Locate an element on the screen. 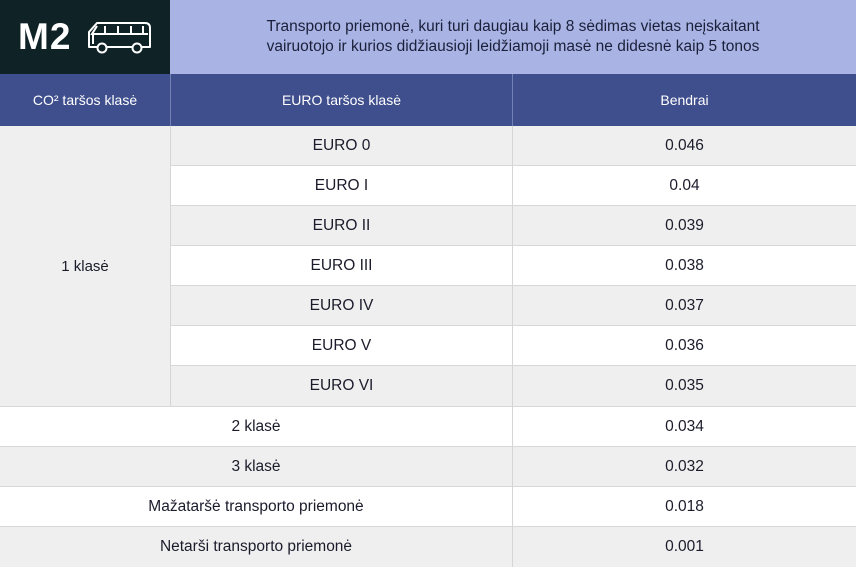 Image resolution: width=856 pixels, height=568 pixels. class-label-cell: 2 klasė is located at coordinates (256, 426).